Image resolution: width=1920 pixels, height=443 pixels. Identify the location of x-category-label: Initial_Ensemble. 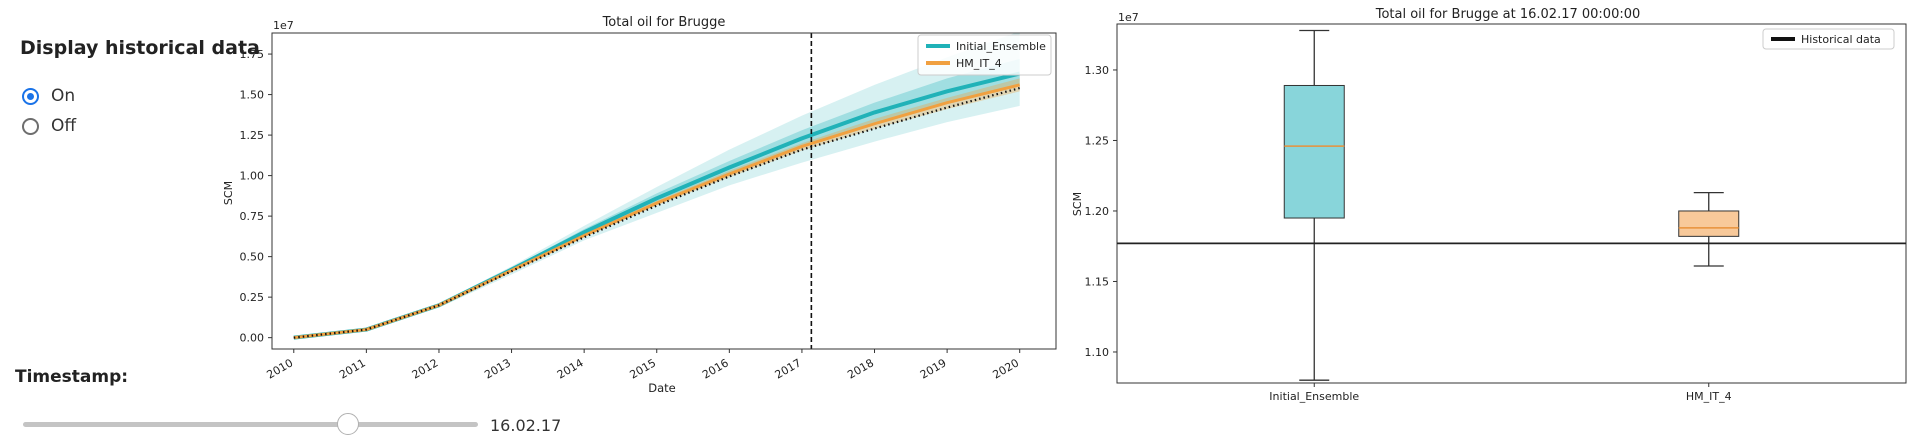
(1314, 396).